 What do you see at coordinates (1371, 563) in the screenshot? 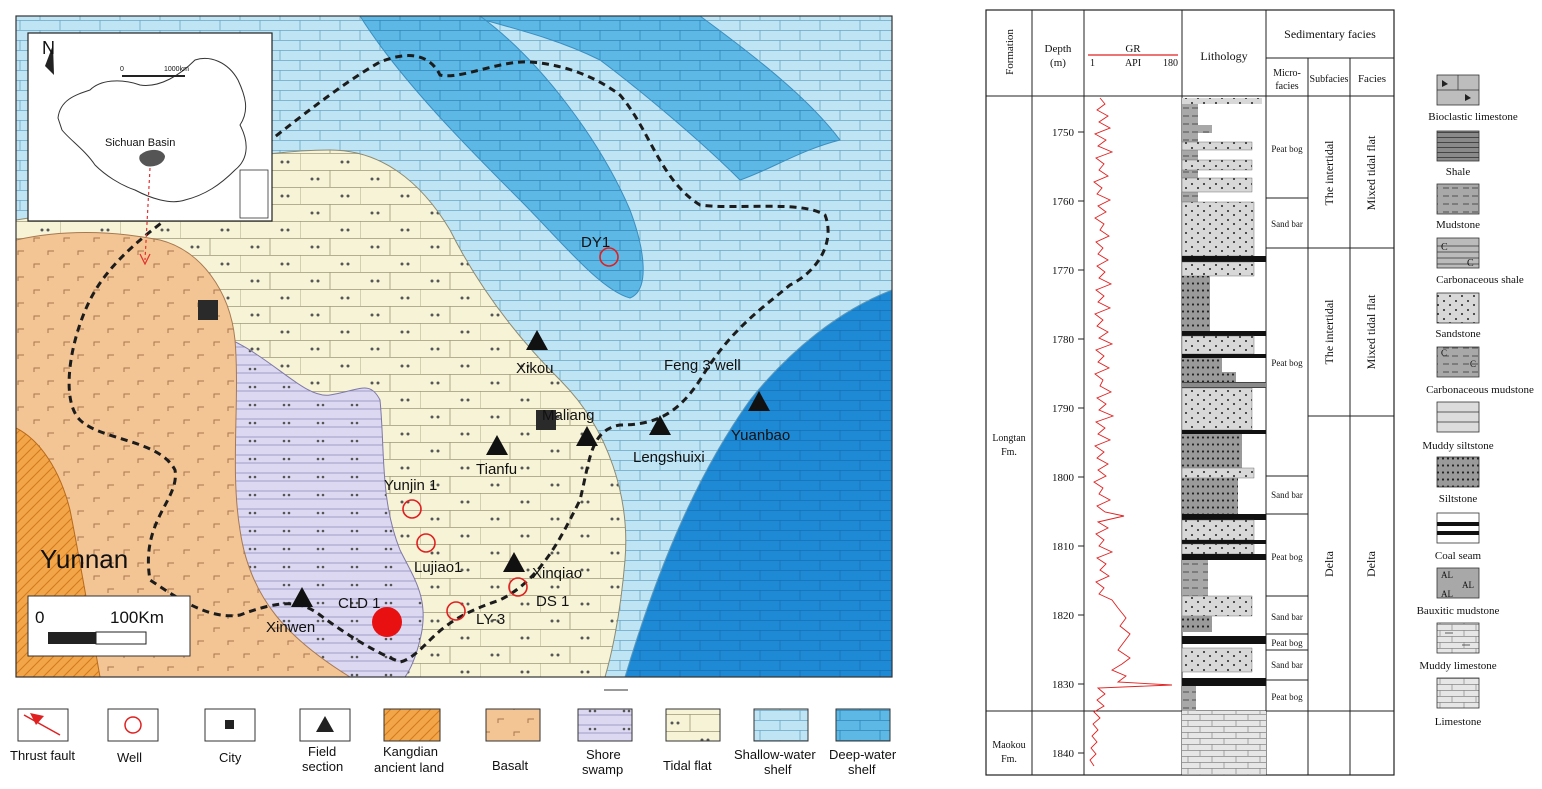
I see `facies-label: Delta` at bounding box center [1371, 563].